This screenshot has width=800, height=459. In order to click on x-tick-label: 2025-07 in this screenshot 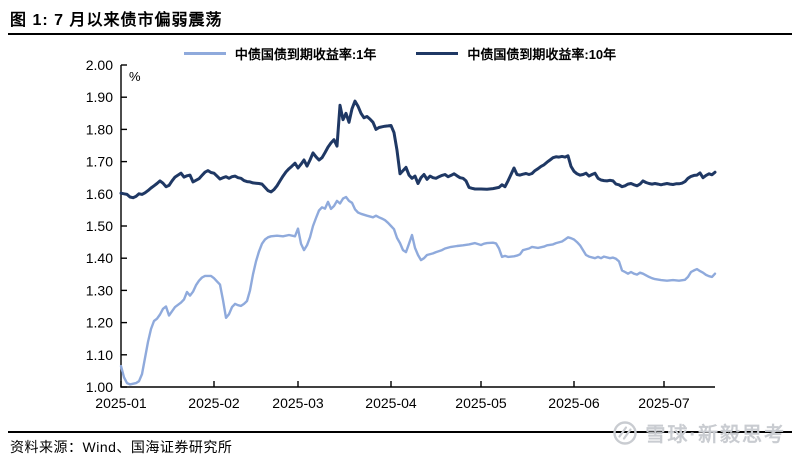, I will do `click(664, 403)`.